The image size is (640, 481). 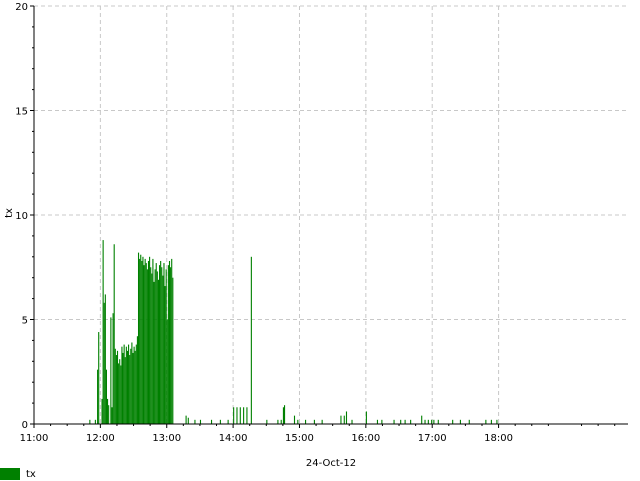 What do you see at coordinates (331, 463) in the screenshot?
I see `x-axis-label: 24-Oct-12` at bounding box center [331, 463].